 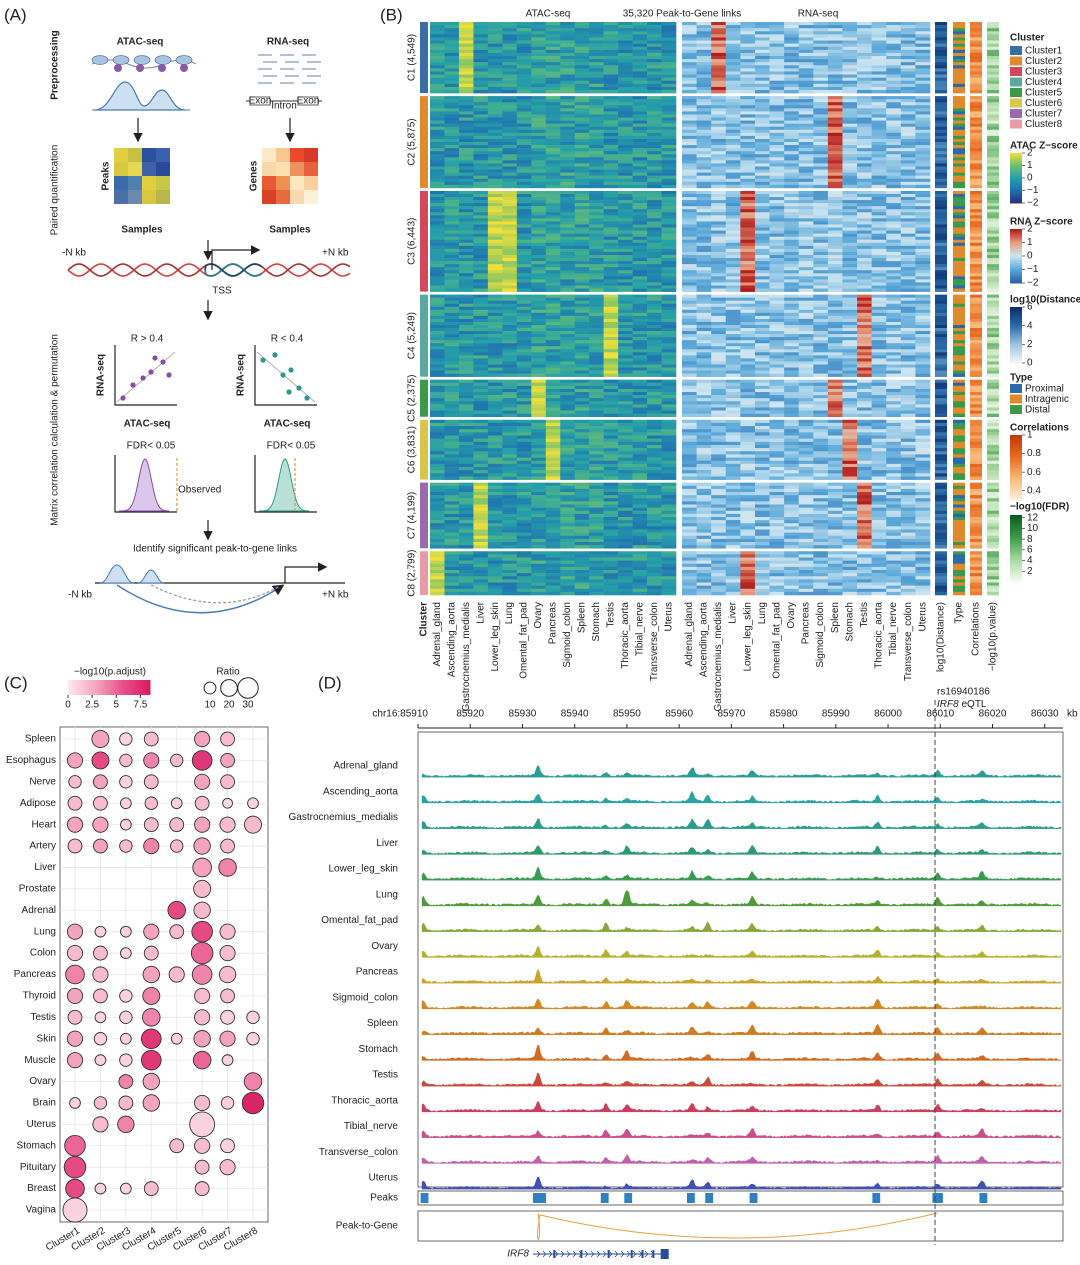 I want to click on label: Samples, so click(x=290, y=230).